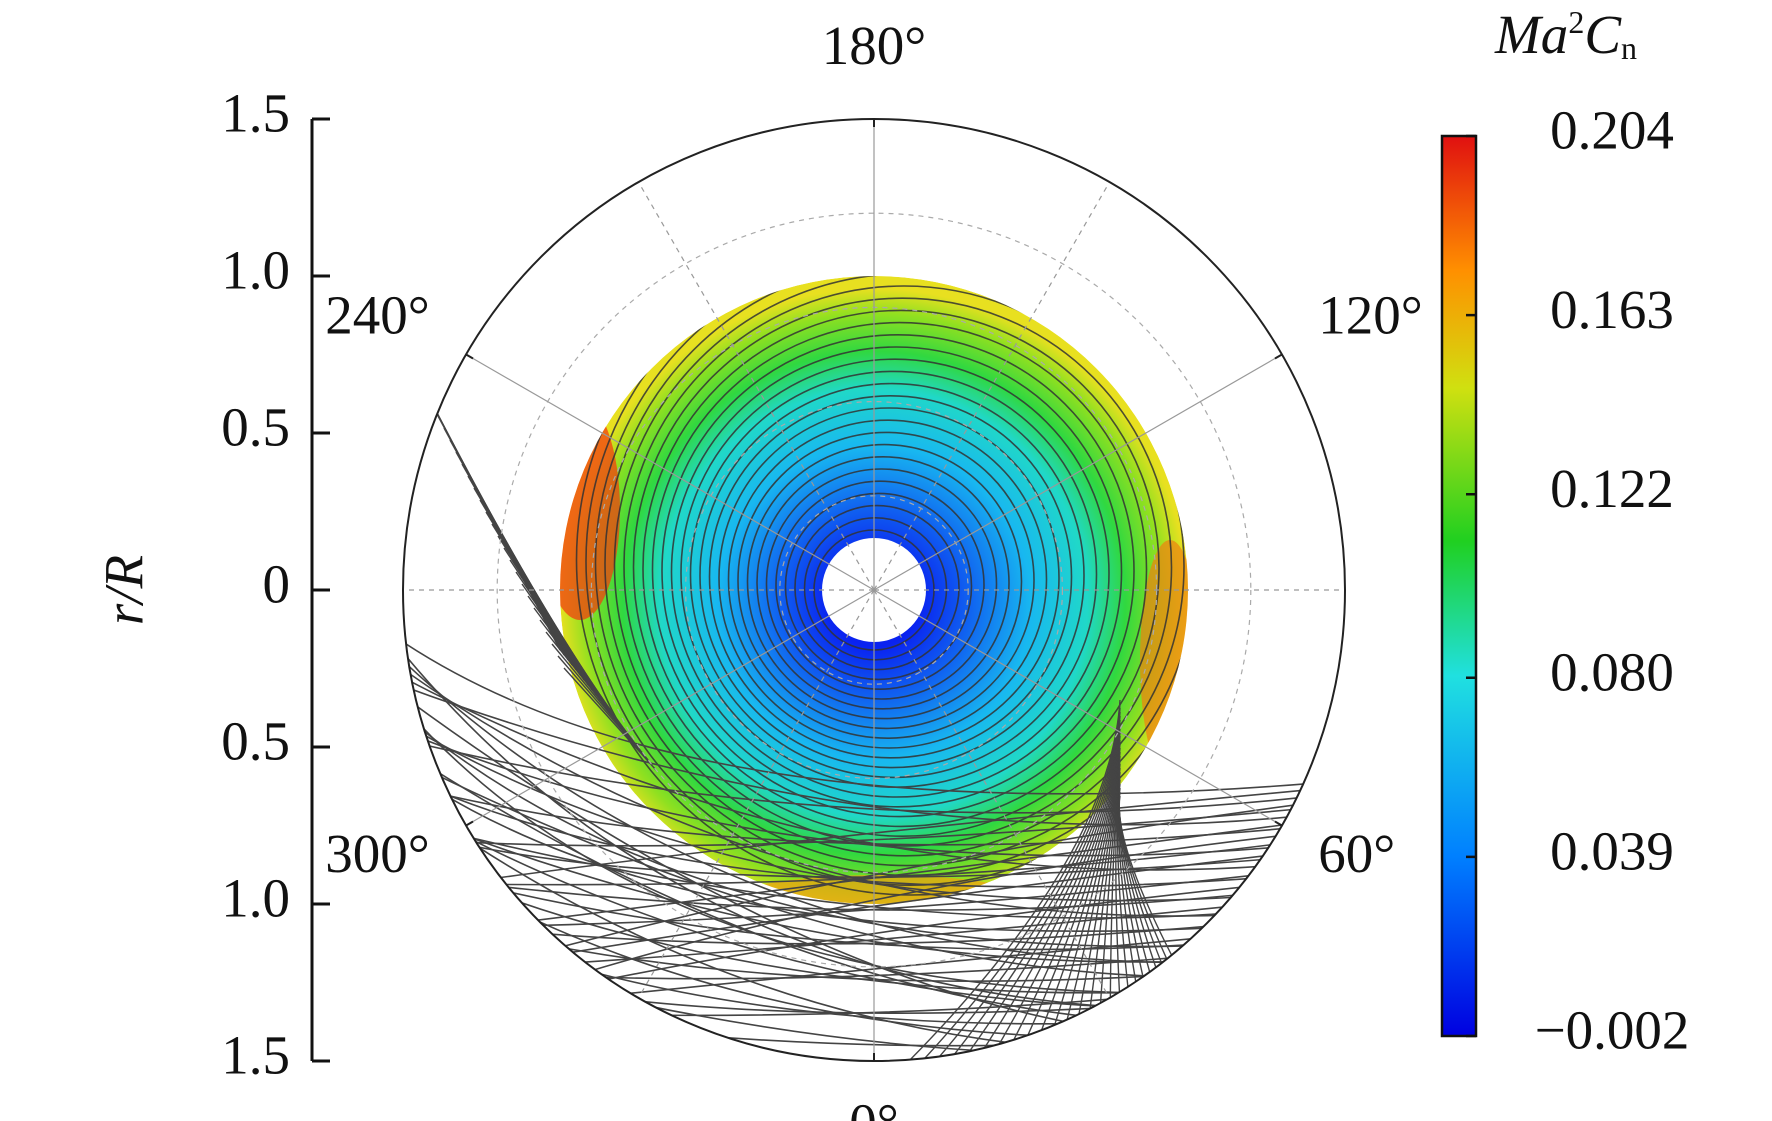 The height and width of the screenshot is (1121, 1772). Describe the element at coordinates (1612, 130) in the screenshot. I see `colorbar-tick-label: 0.204` at that location.